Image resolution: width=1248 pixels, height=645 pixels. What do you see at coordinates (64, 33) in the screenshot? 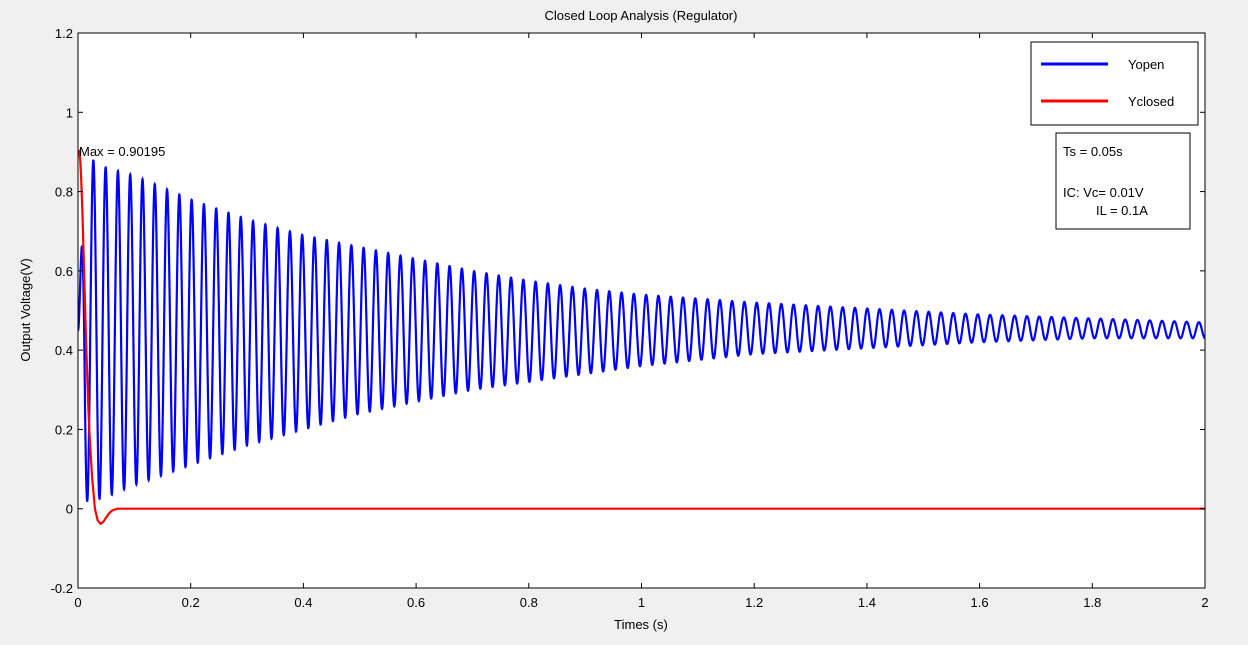
I see `y-tick-label: 1.2` at bounding box center [64, 33].